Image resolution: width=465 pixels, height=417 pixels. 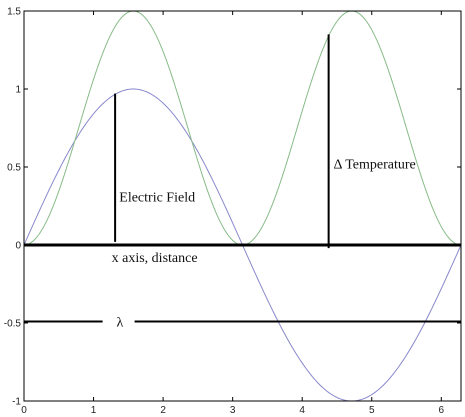 What do you see at coordinates (24, 410) in the screenshot?
I see `x-tick-label-0: 0` at bounding box center [24, 410].